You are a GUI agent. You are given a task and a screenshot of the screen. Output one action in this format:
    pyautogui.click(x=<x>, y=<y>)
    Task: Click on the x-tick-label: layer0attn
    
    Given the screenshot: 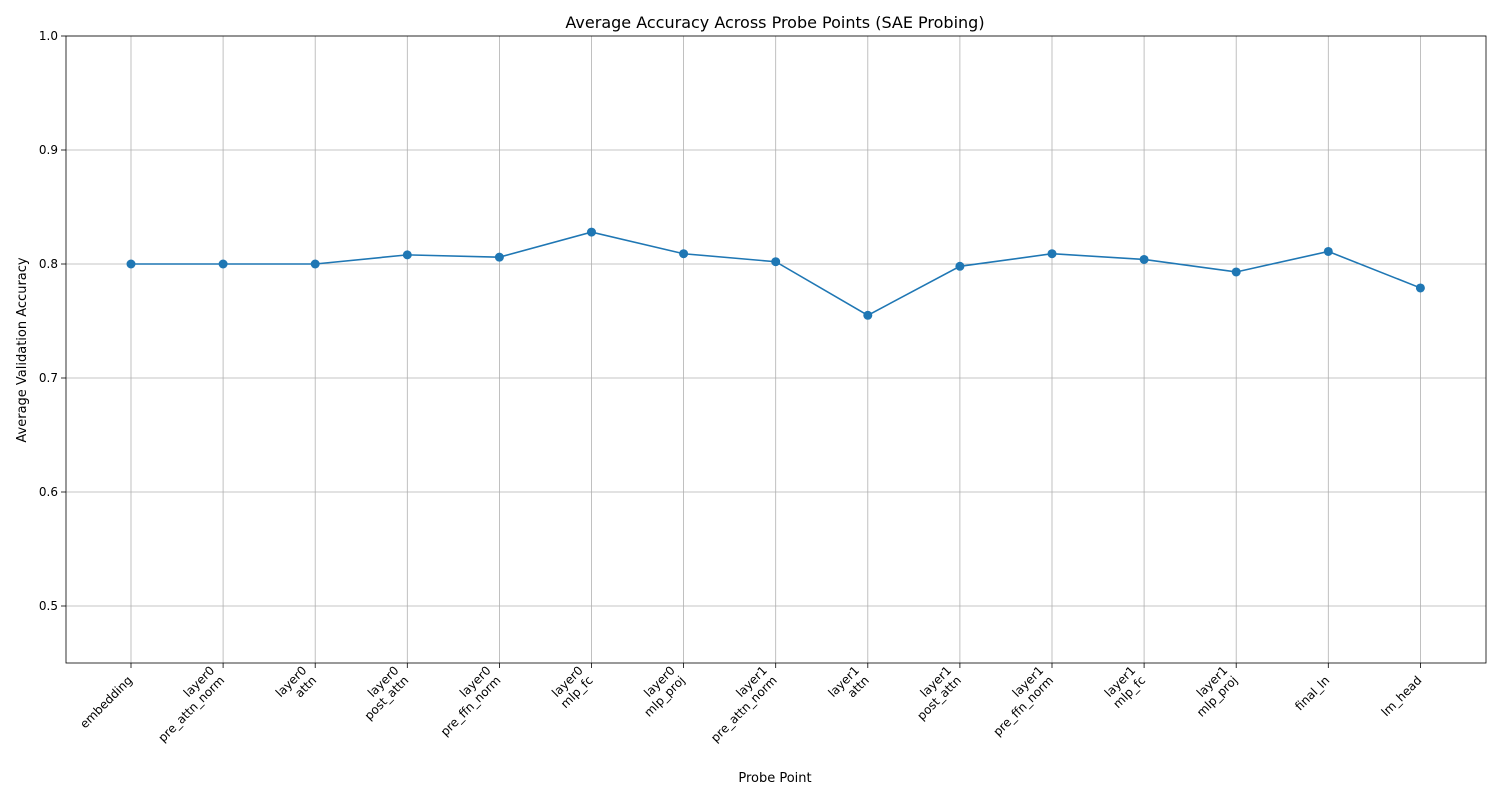 What is the action you would take?
    pyautogui.click(x=296, y=686)
    